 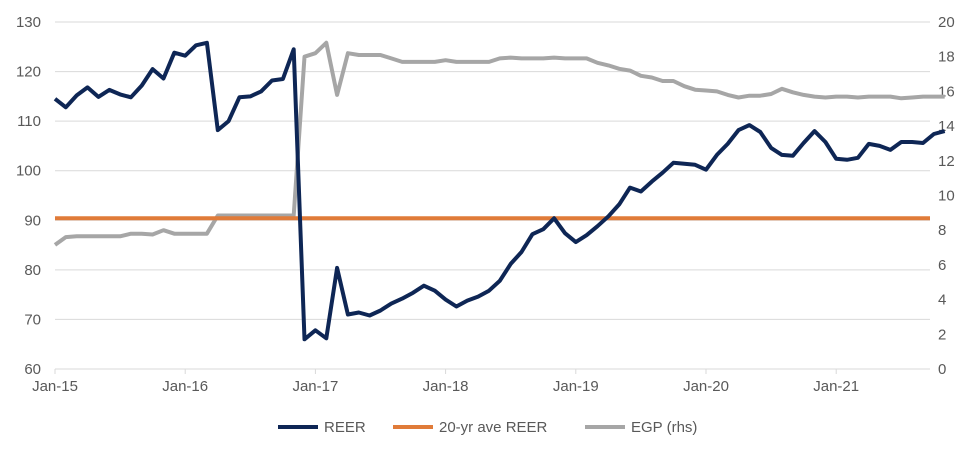 I want to click on right-tick-label-6: 6, so click(x=942, y=265).